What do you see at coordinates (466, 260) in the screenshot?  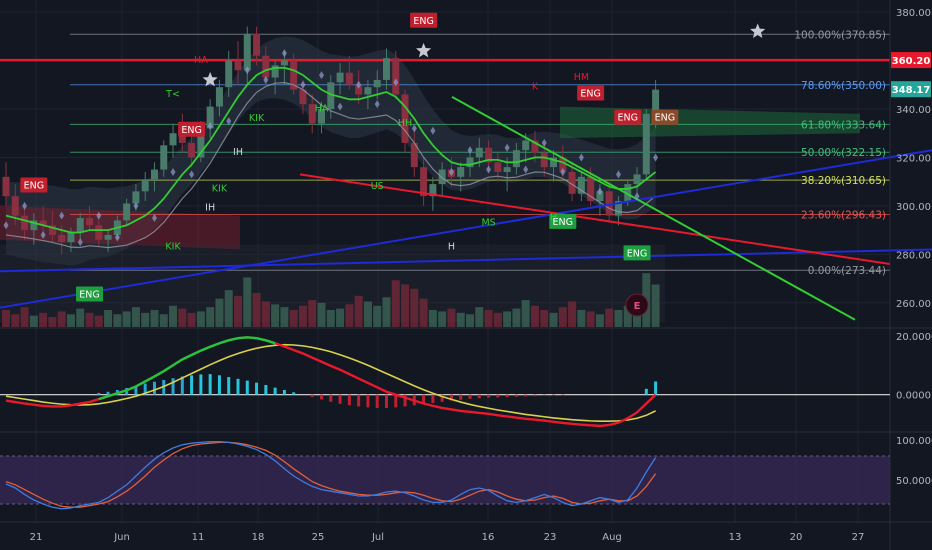 I see `trendline` at bounding box center [466, 260].